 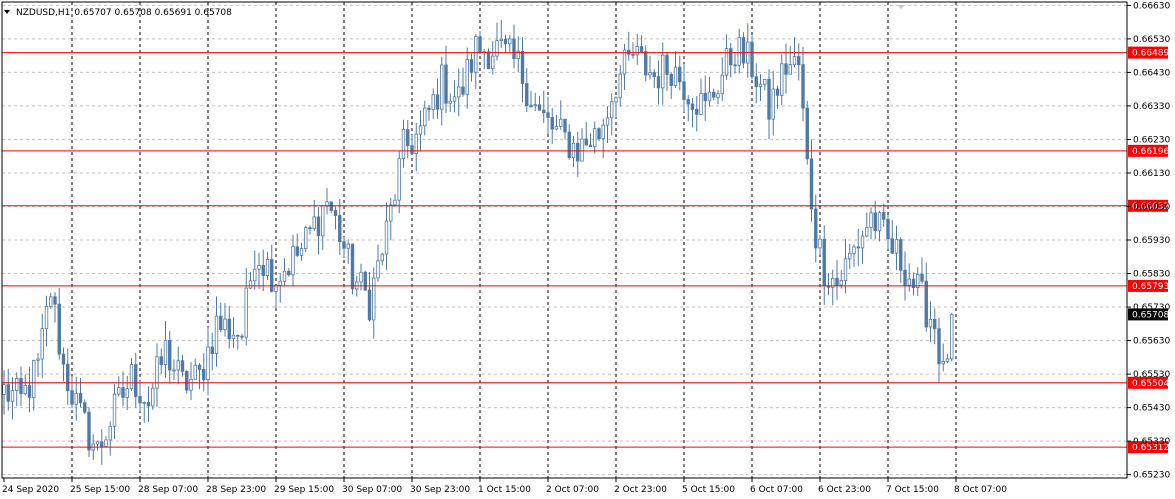 I want to click on time-tick-label: 2 Oct 07:00, so click(x=572, y=490).